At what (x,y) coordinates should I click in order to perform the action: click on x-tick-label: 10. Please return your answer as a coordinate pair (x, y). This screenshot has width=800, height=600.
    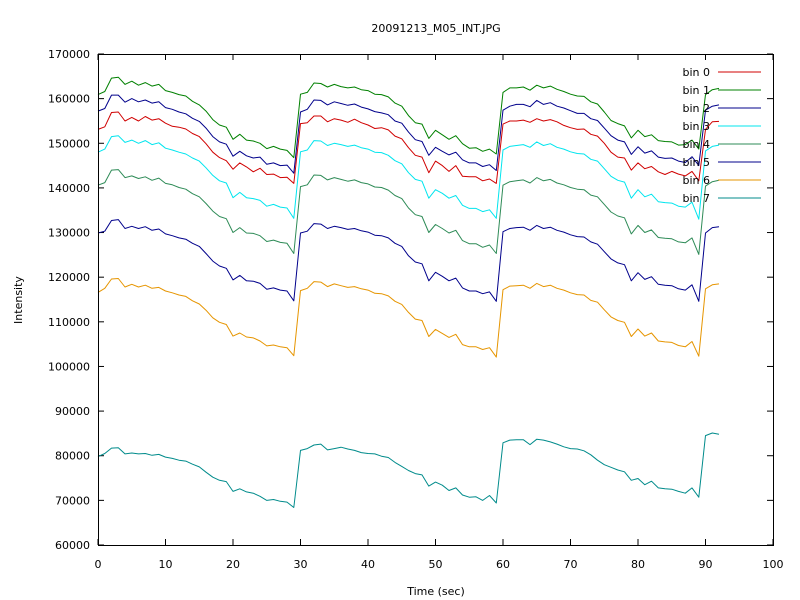
    Looking at the image, I should click on (166, 564).